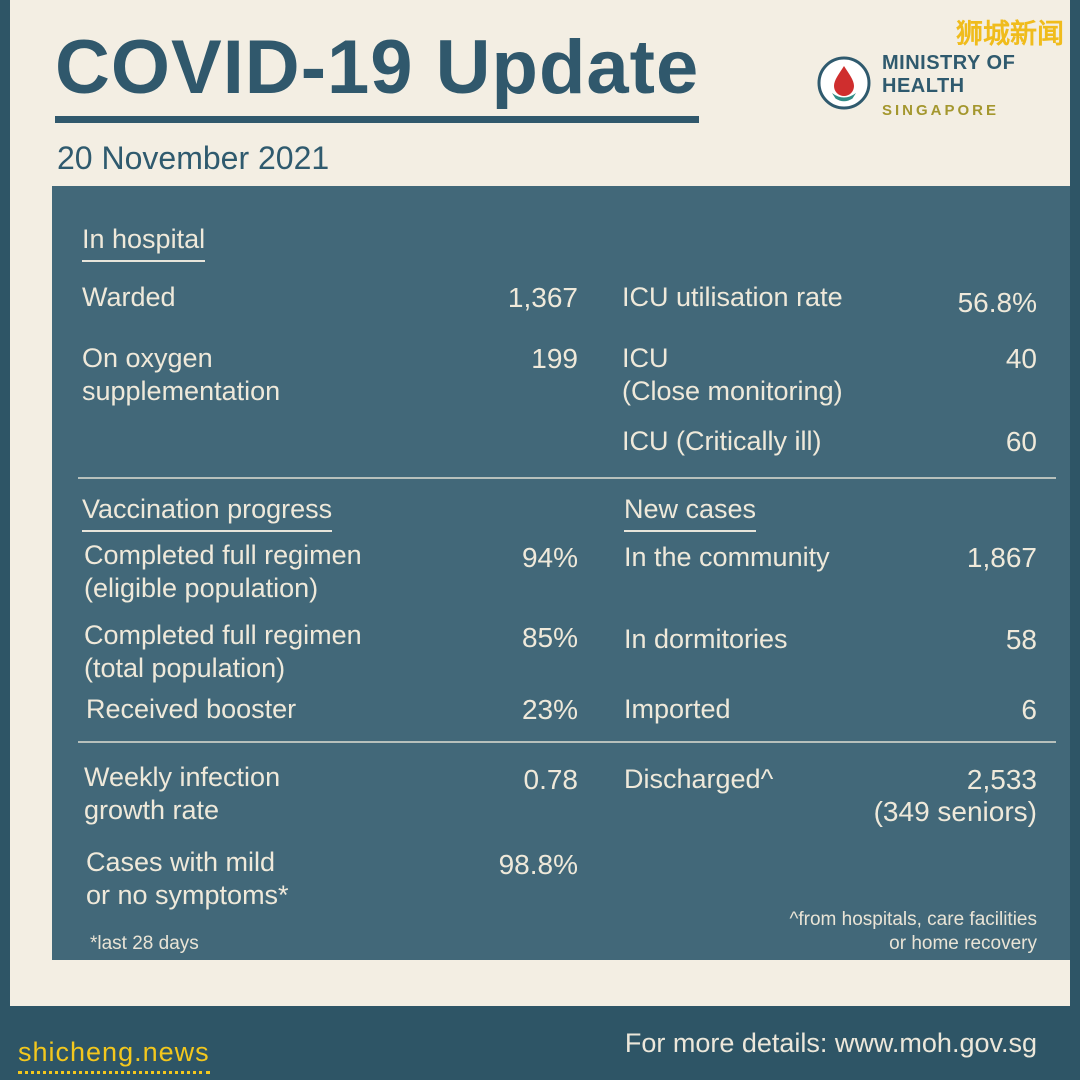 The width and height of the screenshot is (1080, 1080). Describe the element at coordinates (549, 637) in the screenshot. I see `full-regimen-total-value: 85%` at that location.